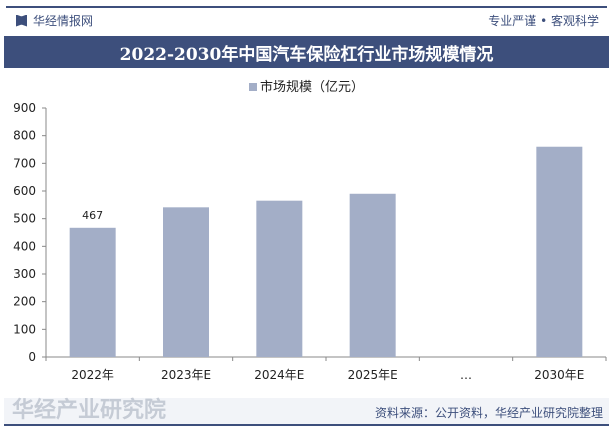  I want to click on y-tick-label: 200, so click(24, 302).